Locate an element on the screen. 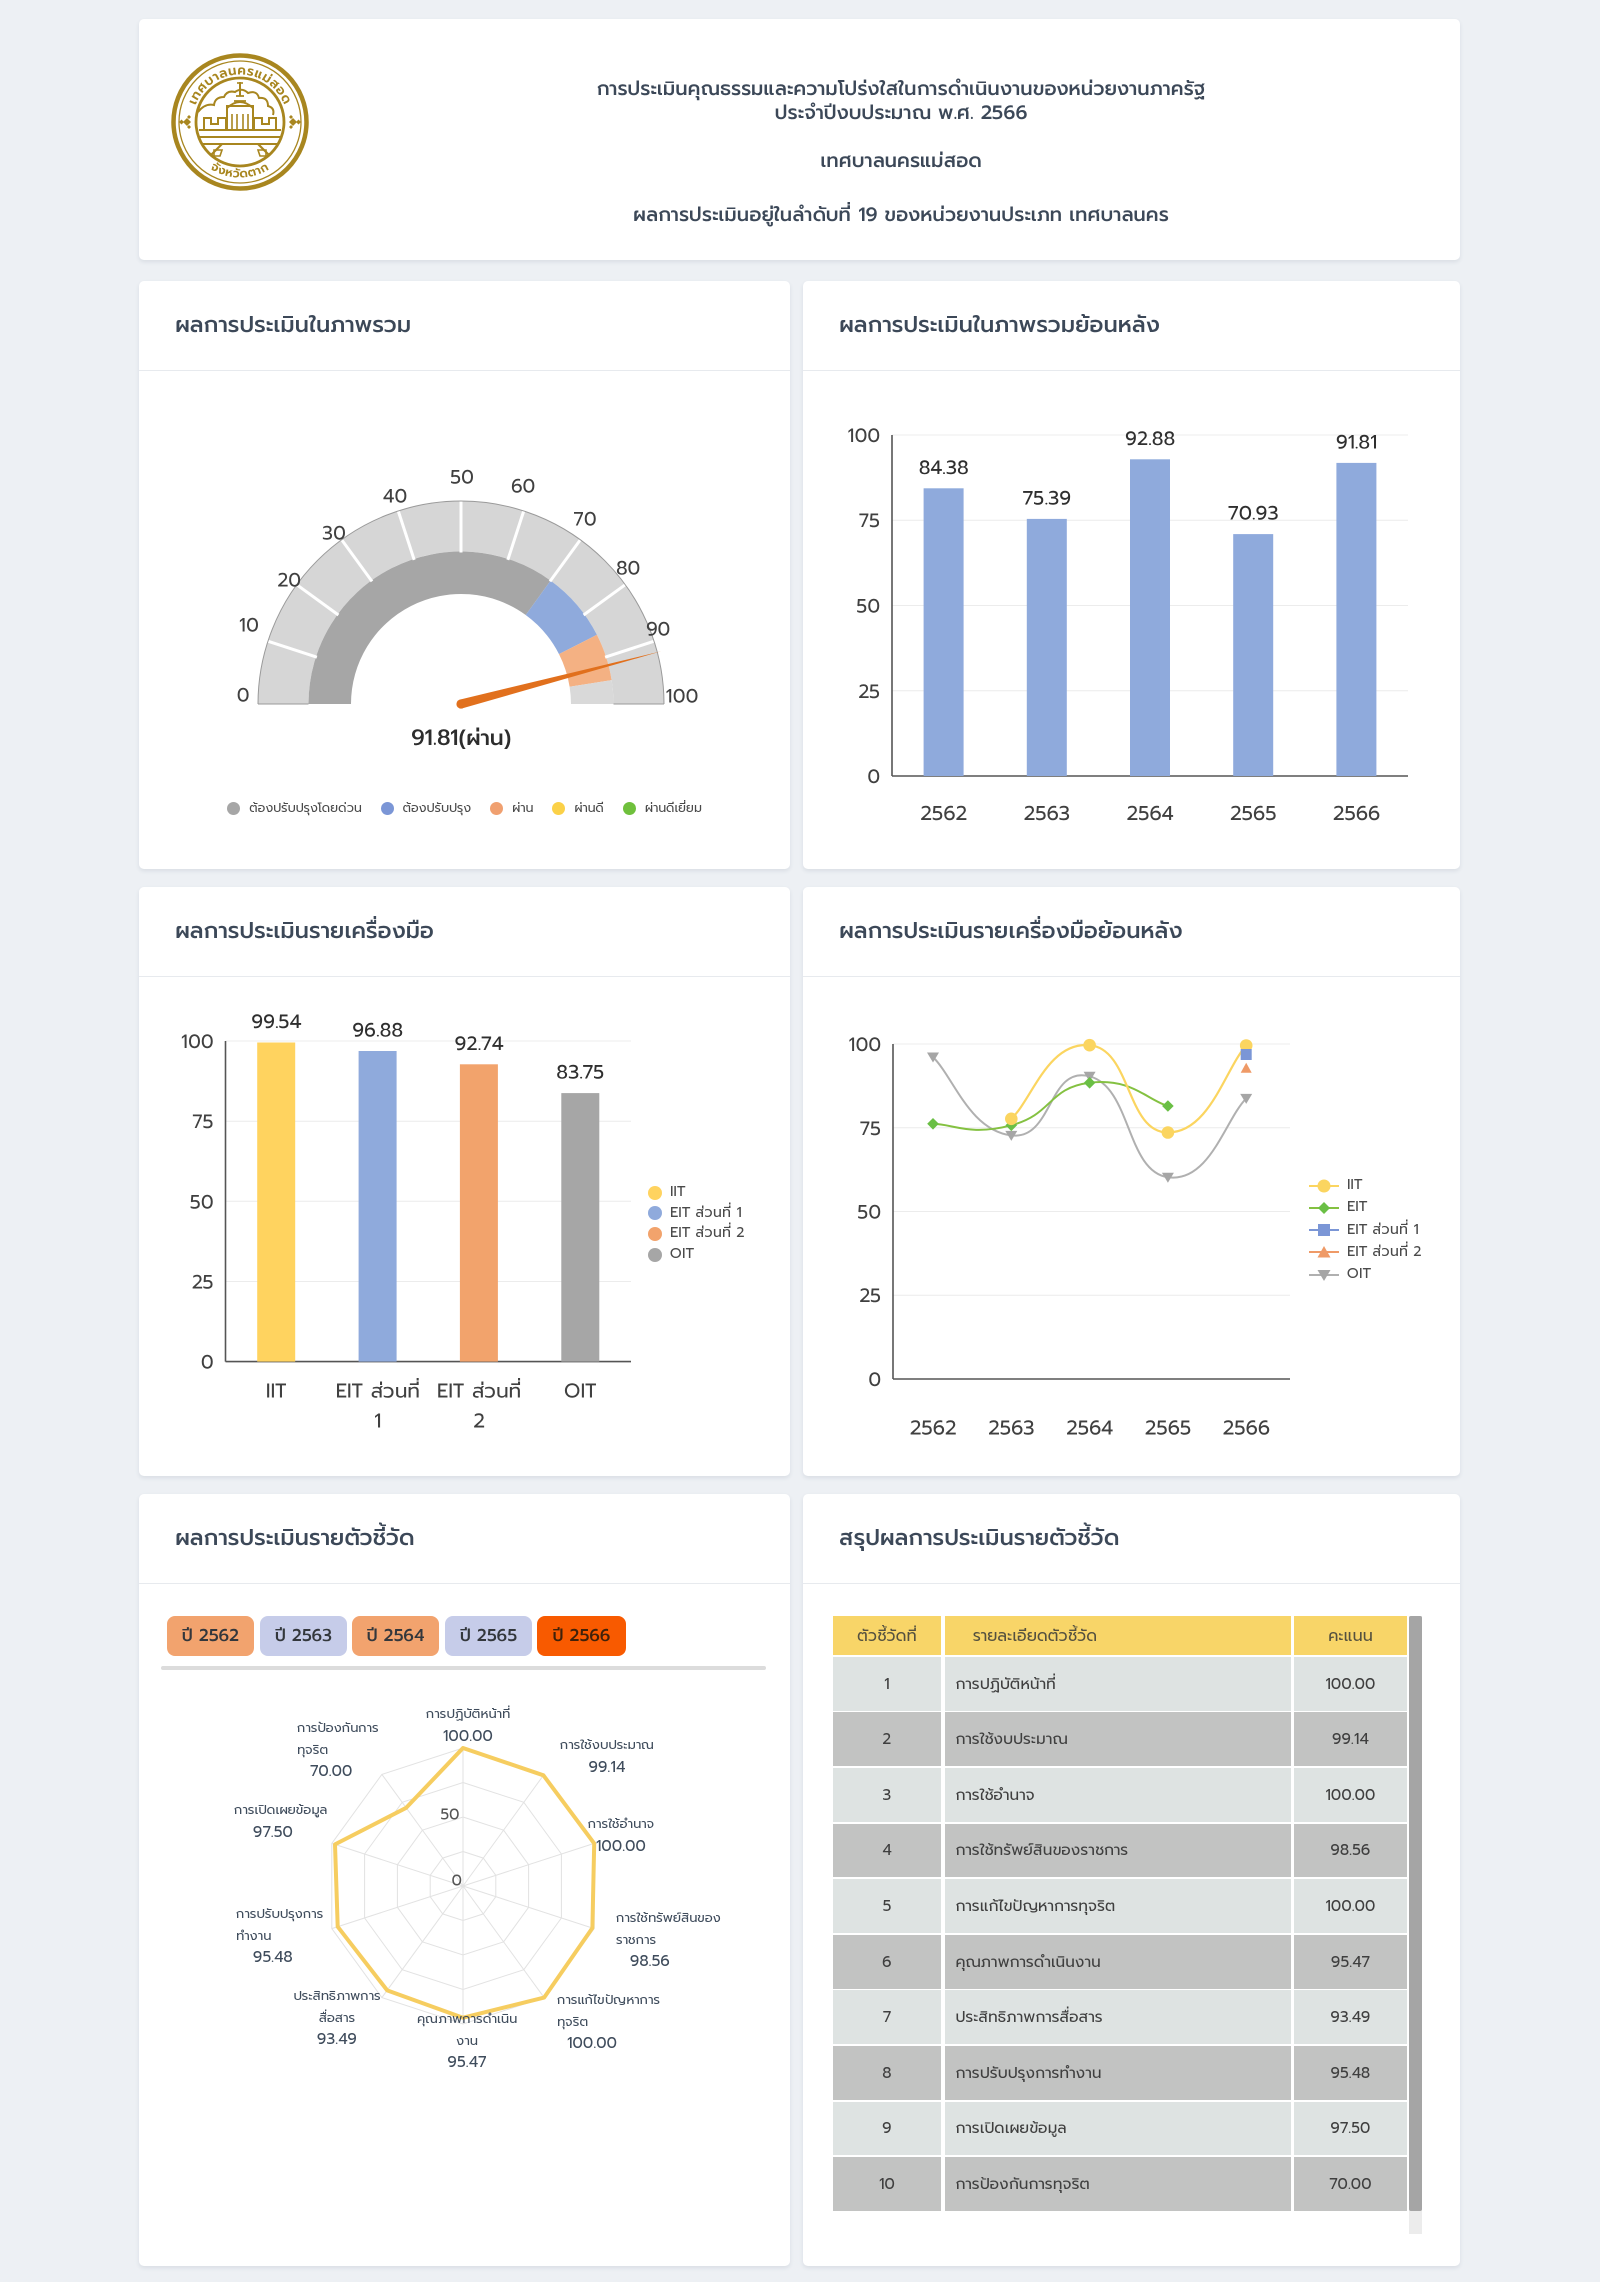 The width and height of the screenshot is (1600, 2282). svg-text: 30 is located at coordinates (334, 534).